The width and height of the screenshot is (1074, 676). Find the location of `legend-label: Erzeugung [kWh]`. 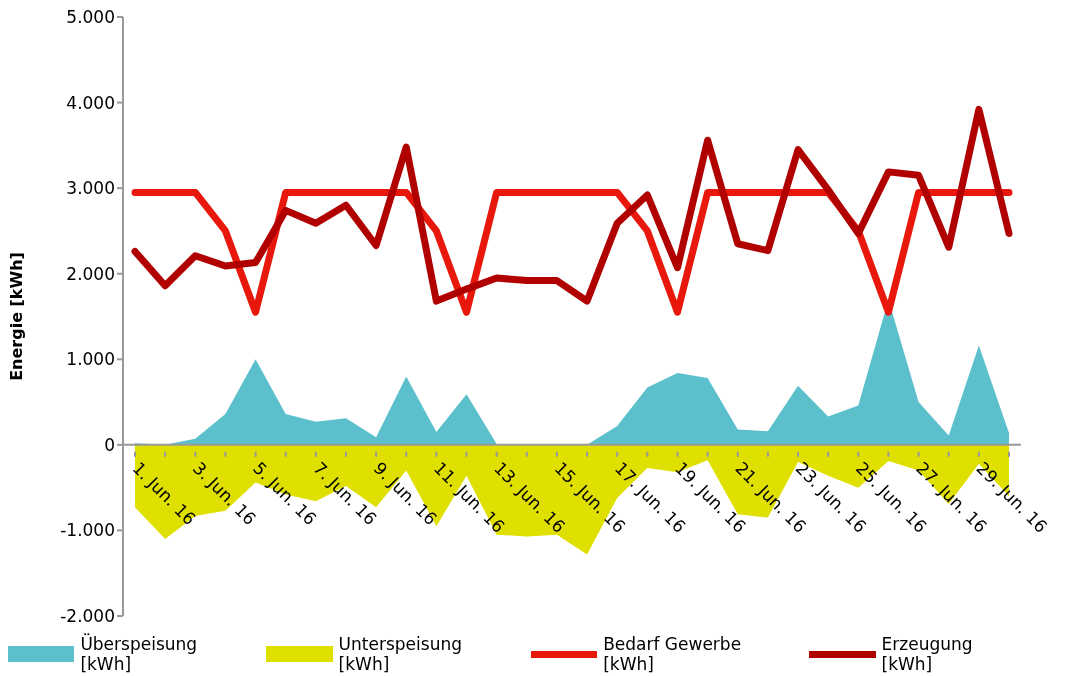

legend-label: Erzeugung [kWh] is located at coordinates (927, 654).